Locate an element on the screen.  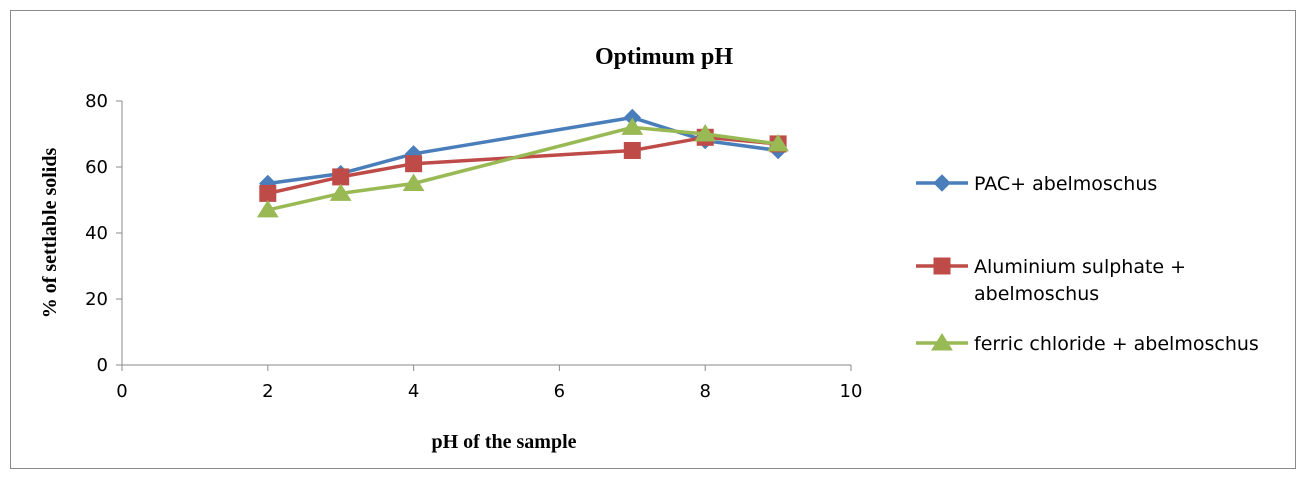
legend-item: PAC+ abelmoschus is located at coordinates (1036, 184).